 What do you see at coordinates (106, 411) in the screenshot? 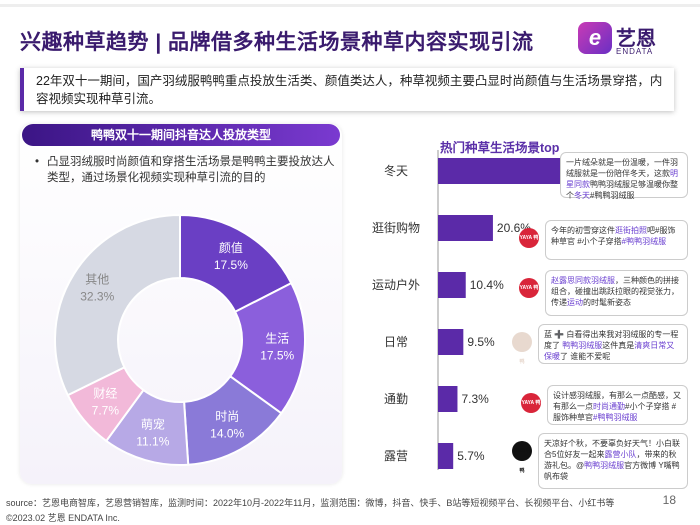
I see `donut-value-4: 7.7%` at bounding box center [106, 411].